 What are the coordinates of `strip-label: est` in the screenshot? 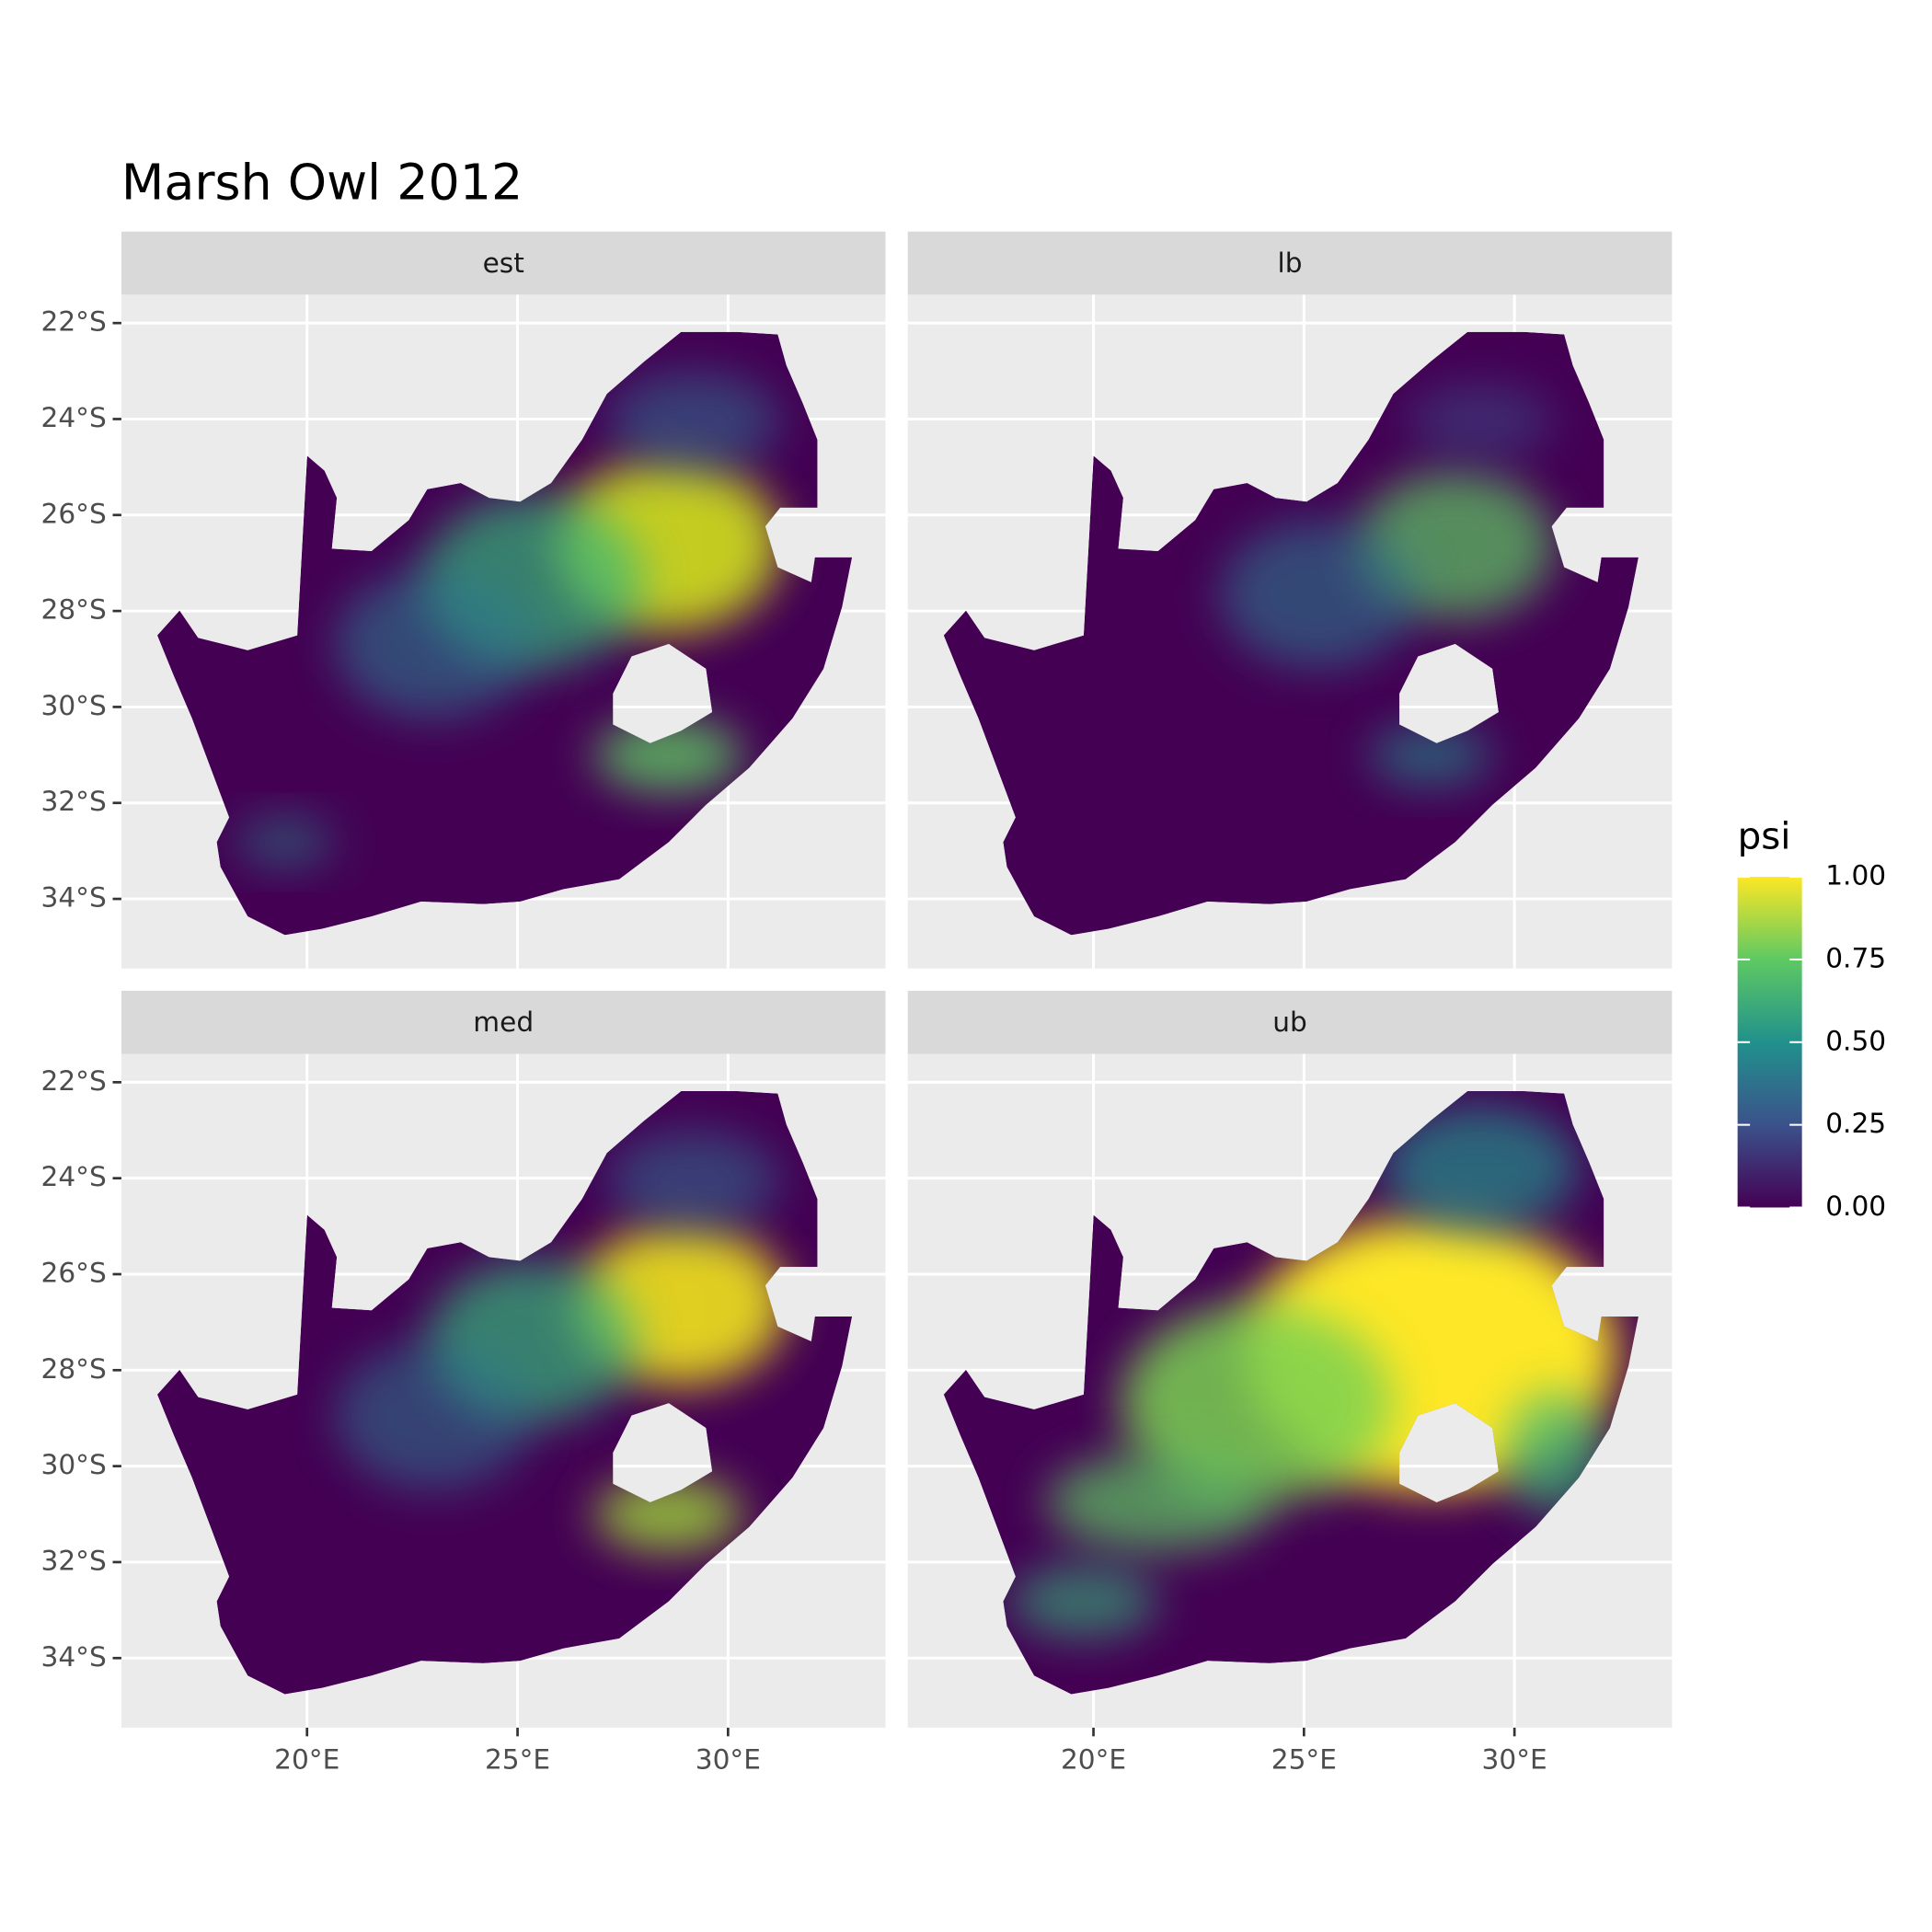 It's located at (503, 263).